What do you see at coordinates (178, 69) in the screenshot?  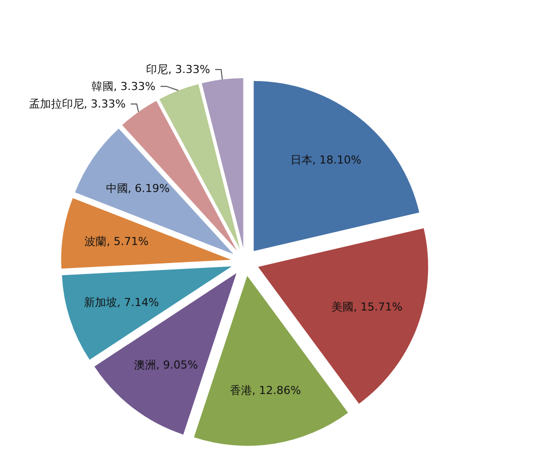 I see `slice-label: 印尼, 3.33%` at bounding box center [178, 69].